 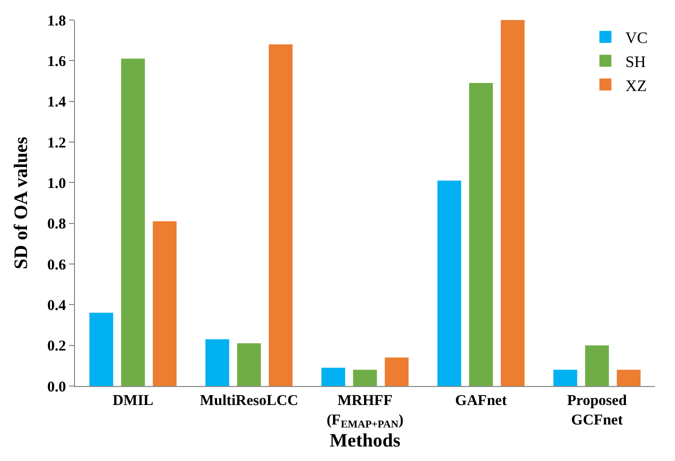 I want to click on legend-label: SH, so click(x=635, y=62).